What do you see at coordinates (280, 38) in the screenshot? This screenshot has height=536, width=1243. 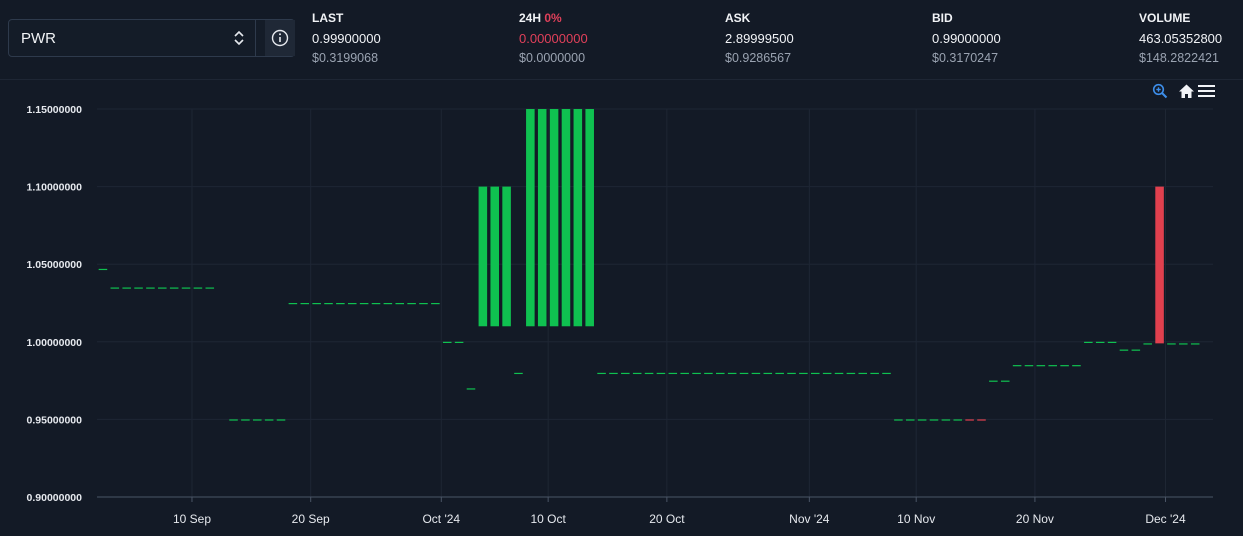 I see `info-button` at bounding box center [280, 38].